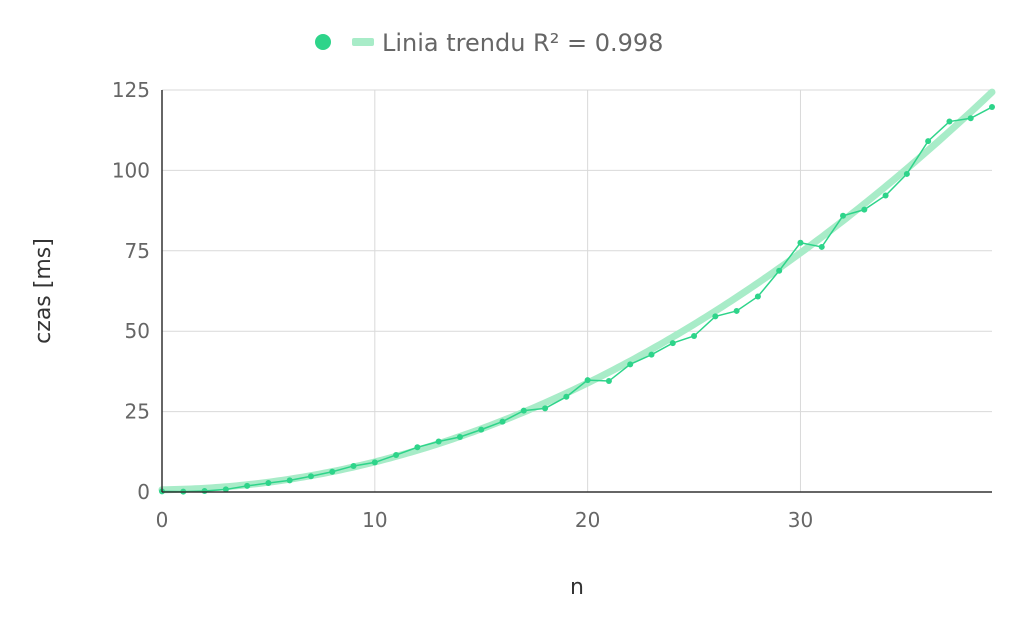 The image size is (1024, 629). Describe the element at coordinates (374, 520) in the screenshot. I see `x-tick-label: 10` at that location.